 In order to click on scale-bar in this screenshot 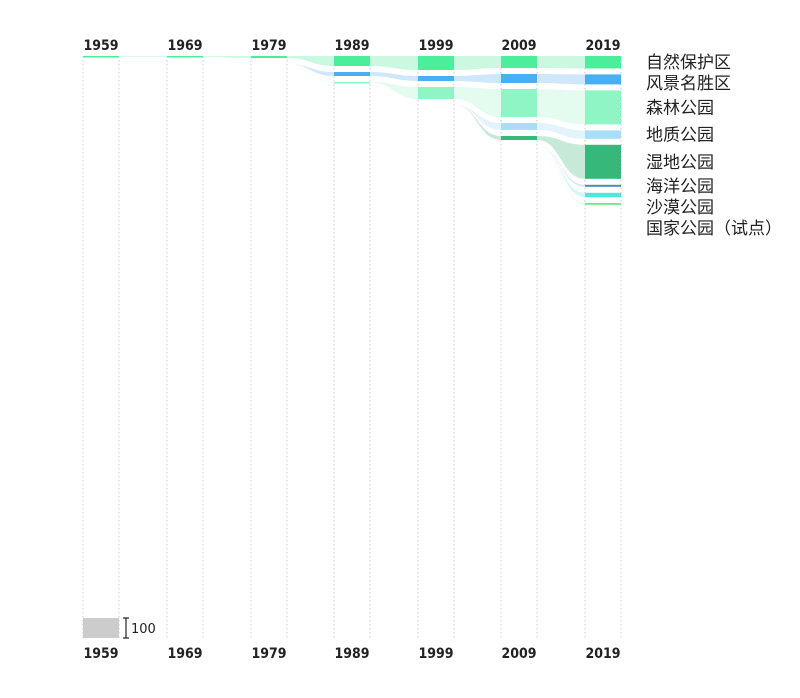, I will do `click(101, 628)`.